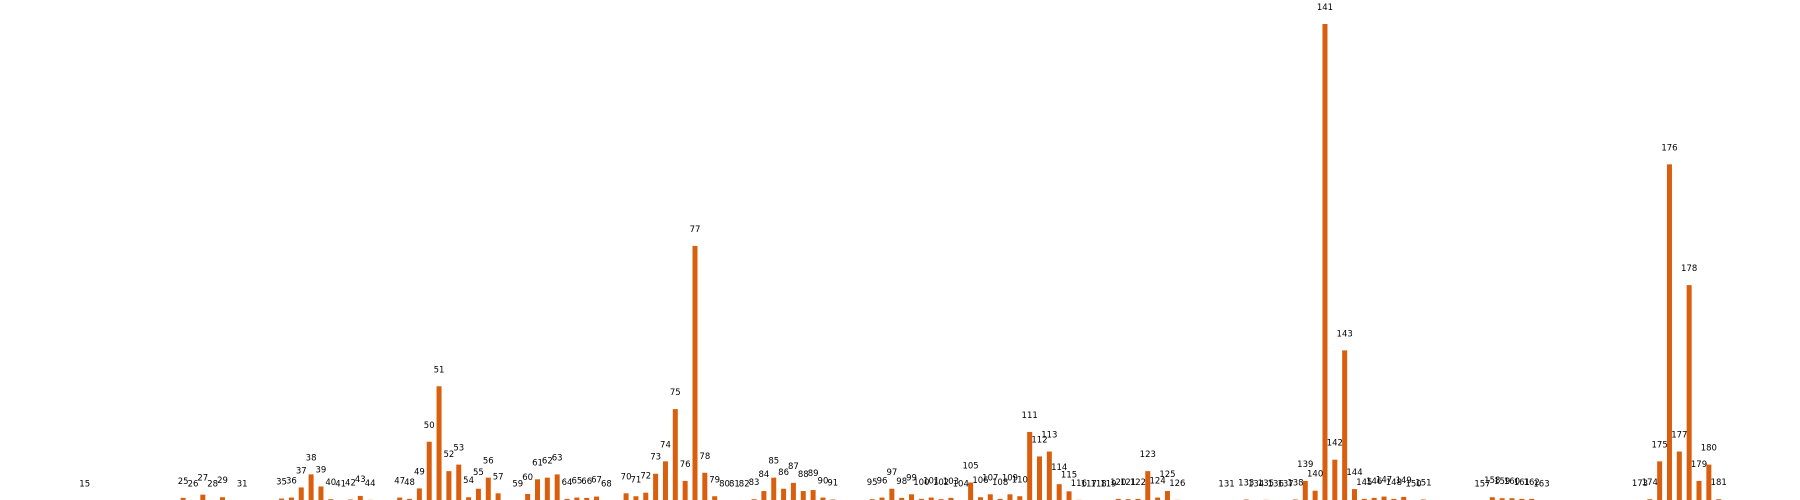 The height and width of the screenshot is (500, 1800). What do you see at coordinates (242, 485) in the screenshot?
I see `bar-label-31: 31` at bounding box center [242, 485].